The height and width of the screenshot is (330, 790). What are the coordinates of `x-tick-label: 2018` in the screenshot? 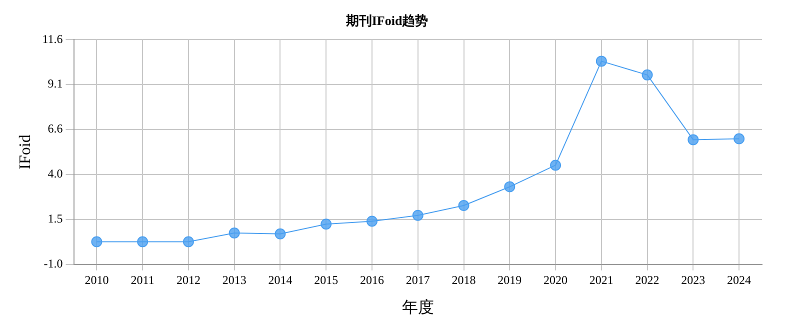 It's located at (464, 279).